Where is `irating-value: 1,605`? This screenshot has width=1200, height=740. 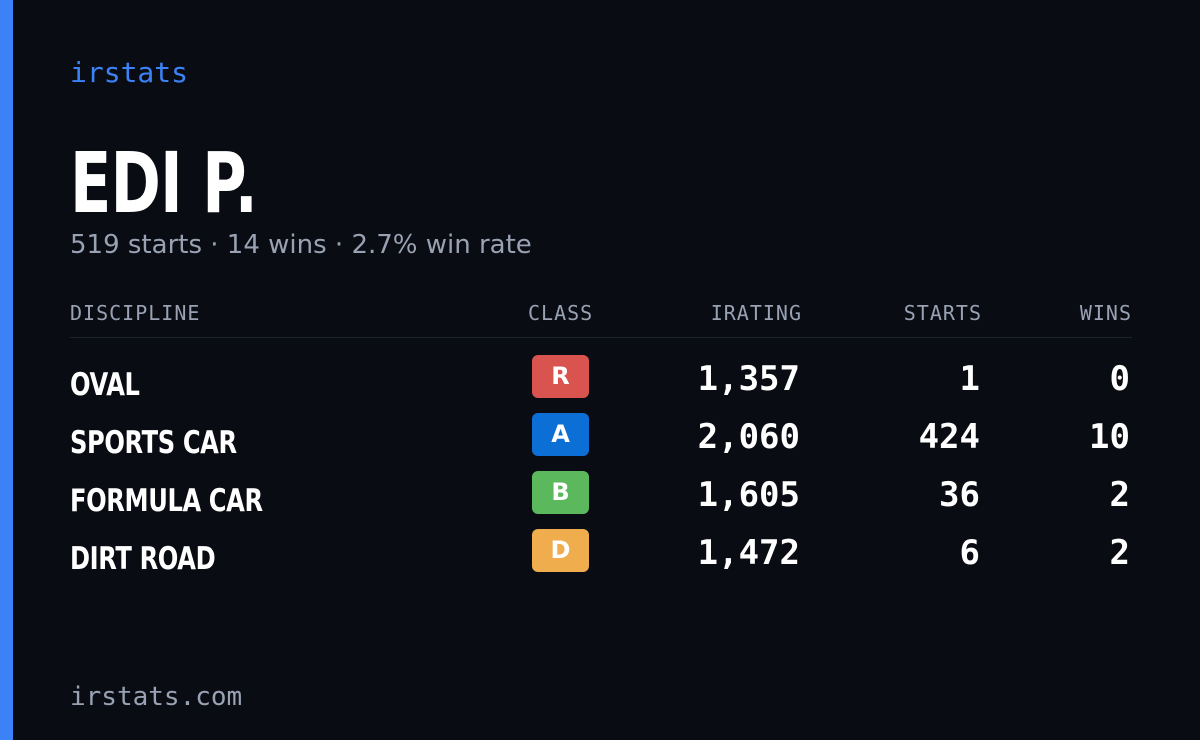
irating-value: 1,605 is located at coordinates (748, 495).